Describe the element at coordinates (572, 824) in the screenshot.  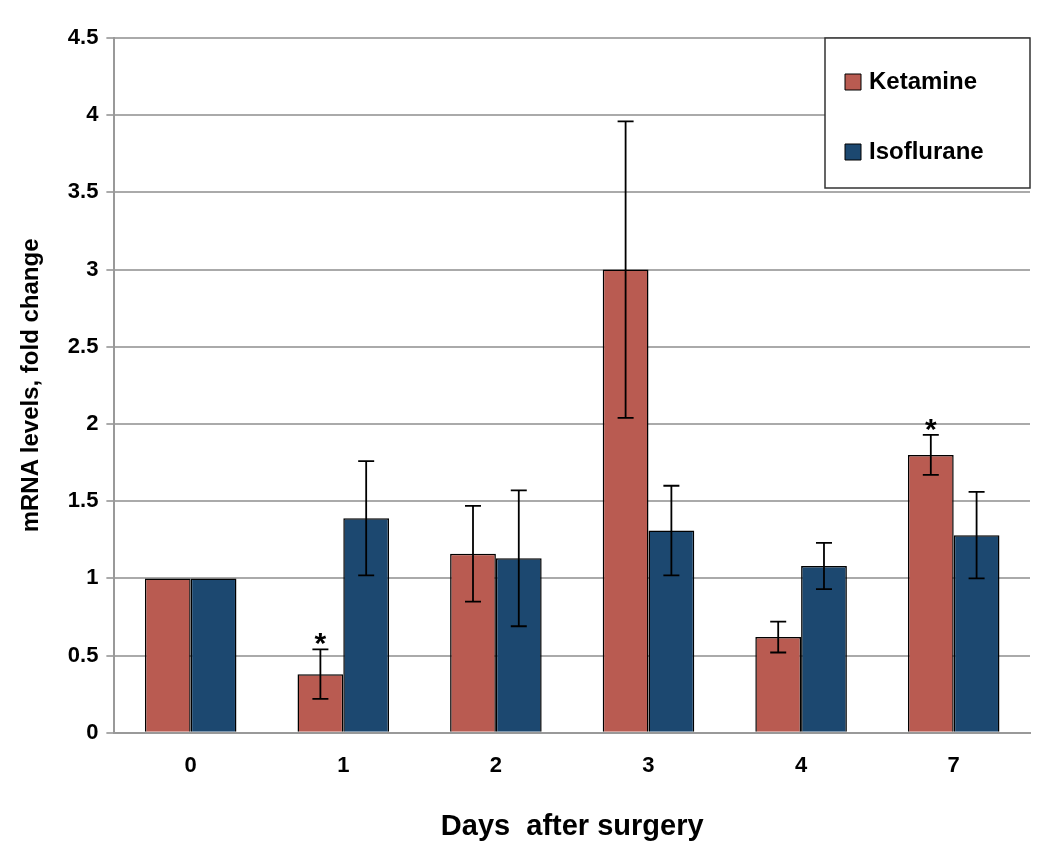
I see `x-axis-title: Days after surgery` at that location.